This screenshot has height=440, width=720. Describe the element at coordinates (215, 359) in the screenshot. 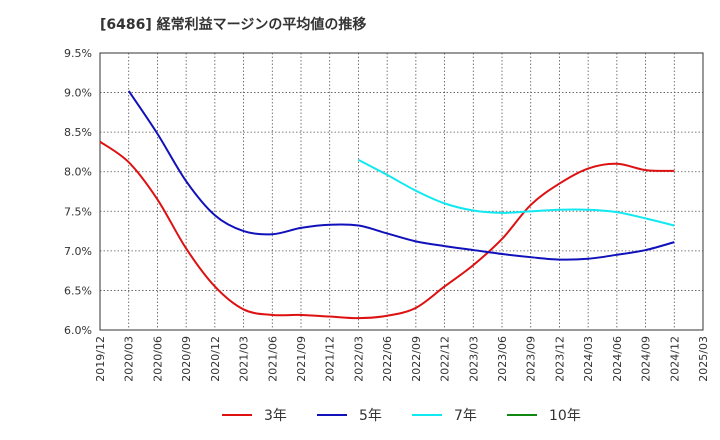

I see `x-tick-label: 2020/12` at that location.